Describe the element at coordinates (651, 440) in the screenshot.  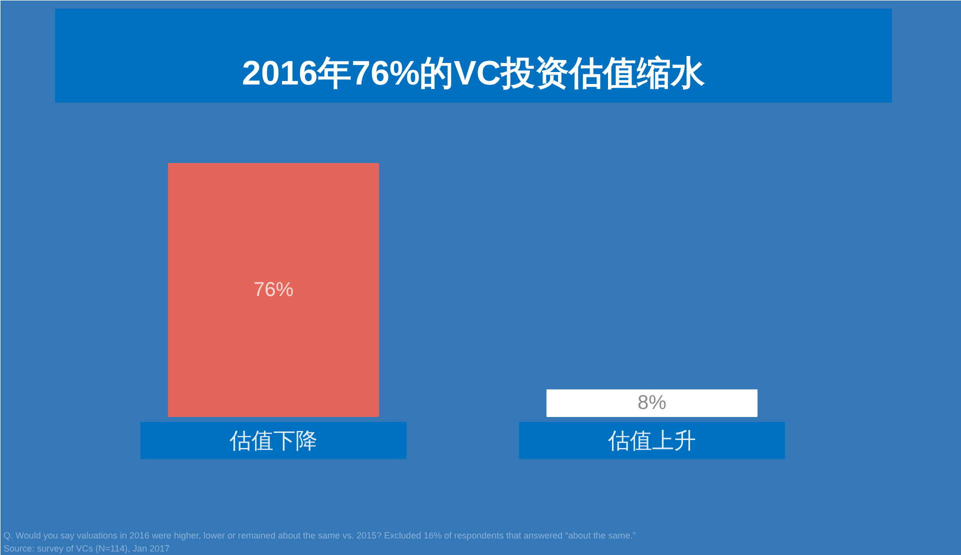
I see `x-tick-label: 估值上升` at that location.